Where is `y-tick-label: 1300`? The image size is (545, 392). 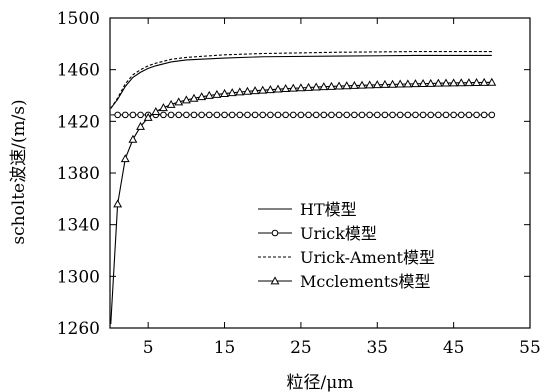
y-tick-label: 1300 is located at coordinates (78, 277).